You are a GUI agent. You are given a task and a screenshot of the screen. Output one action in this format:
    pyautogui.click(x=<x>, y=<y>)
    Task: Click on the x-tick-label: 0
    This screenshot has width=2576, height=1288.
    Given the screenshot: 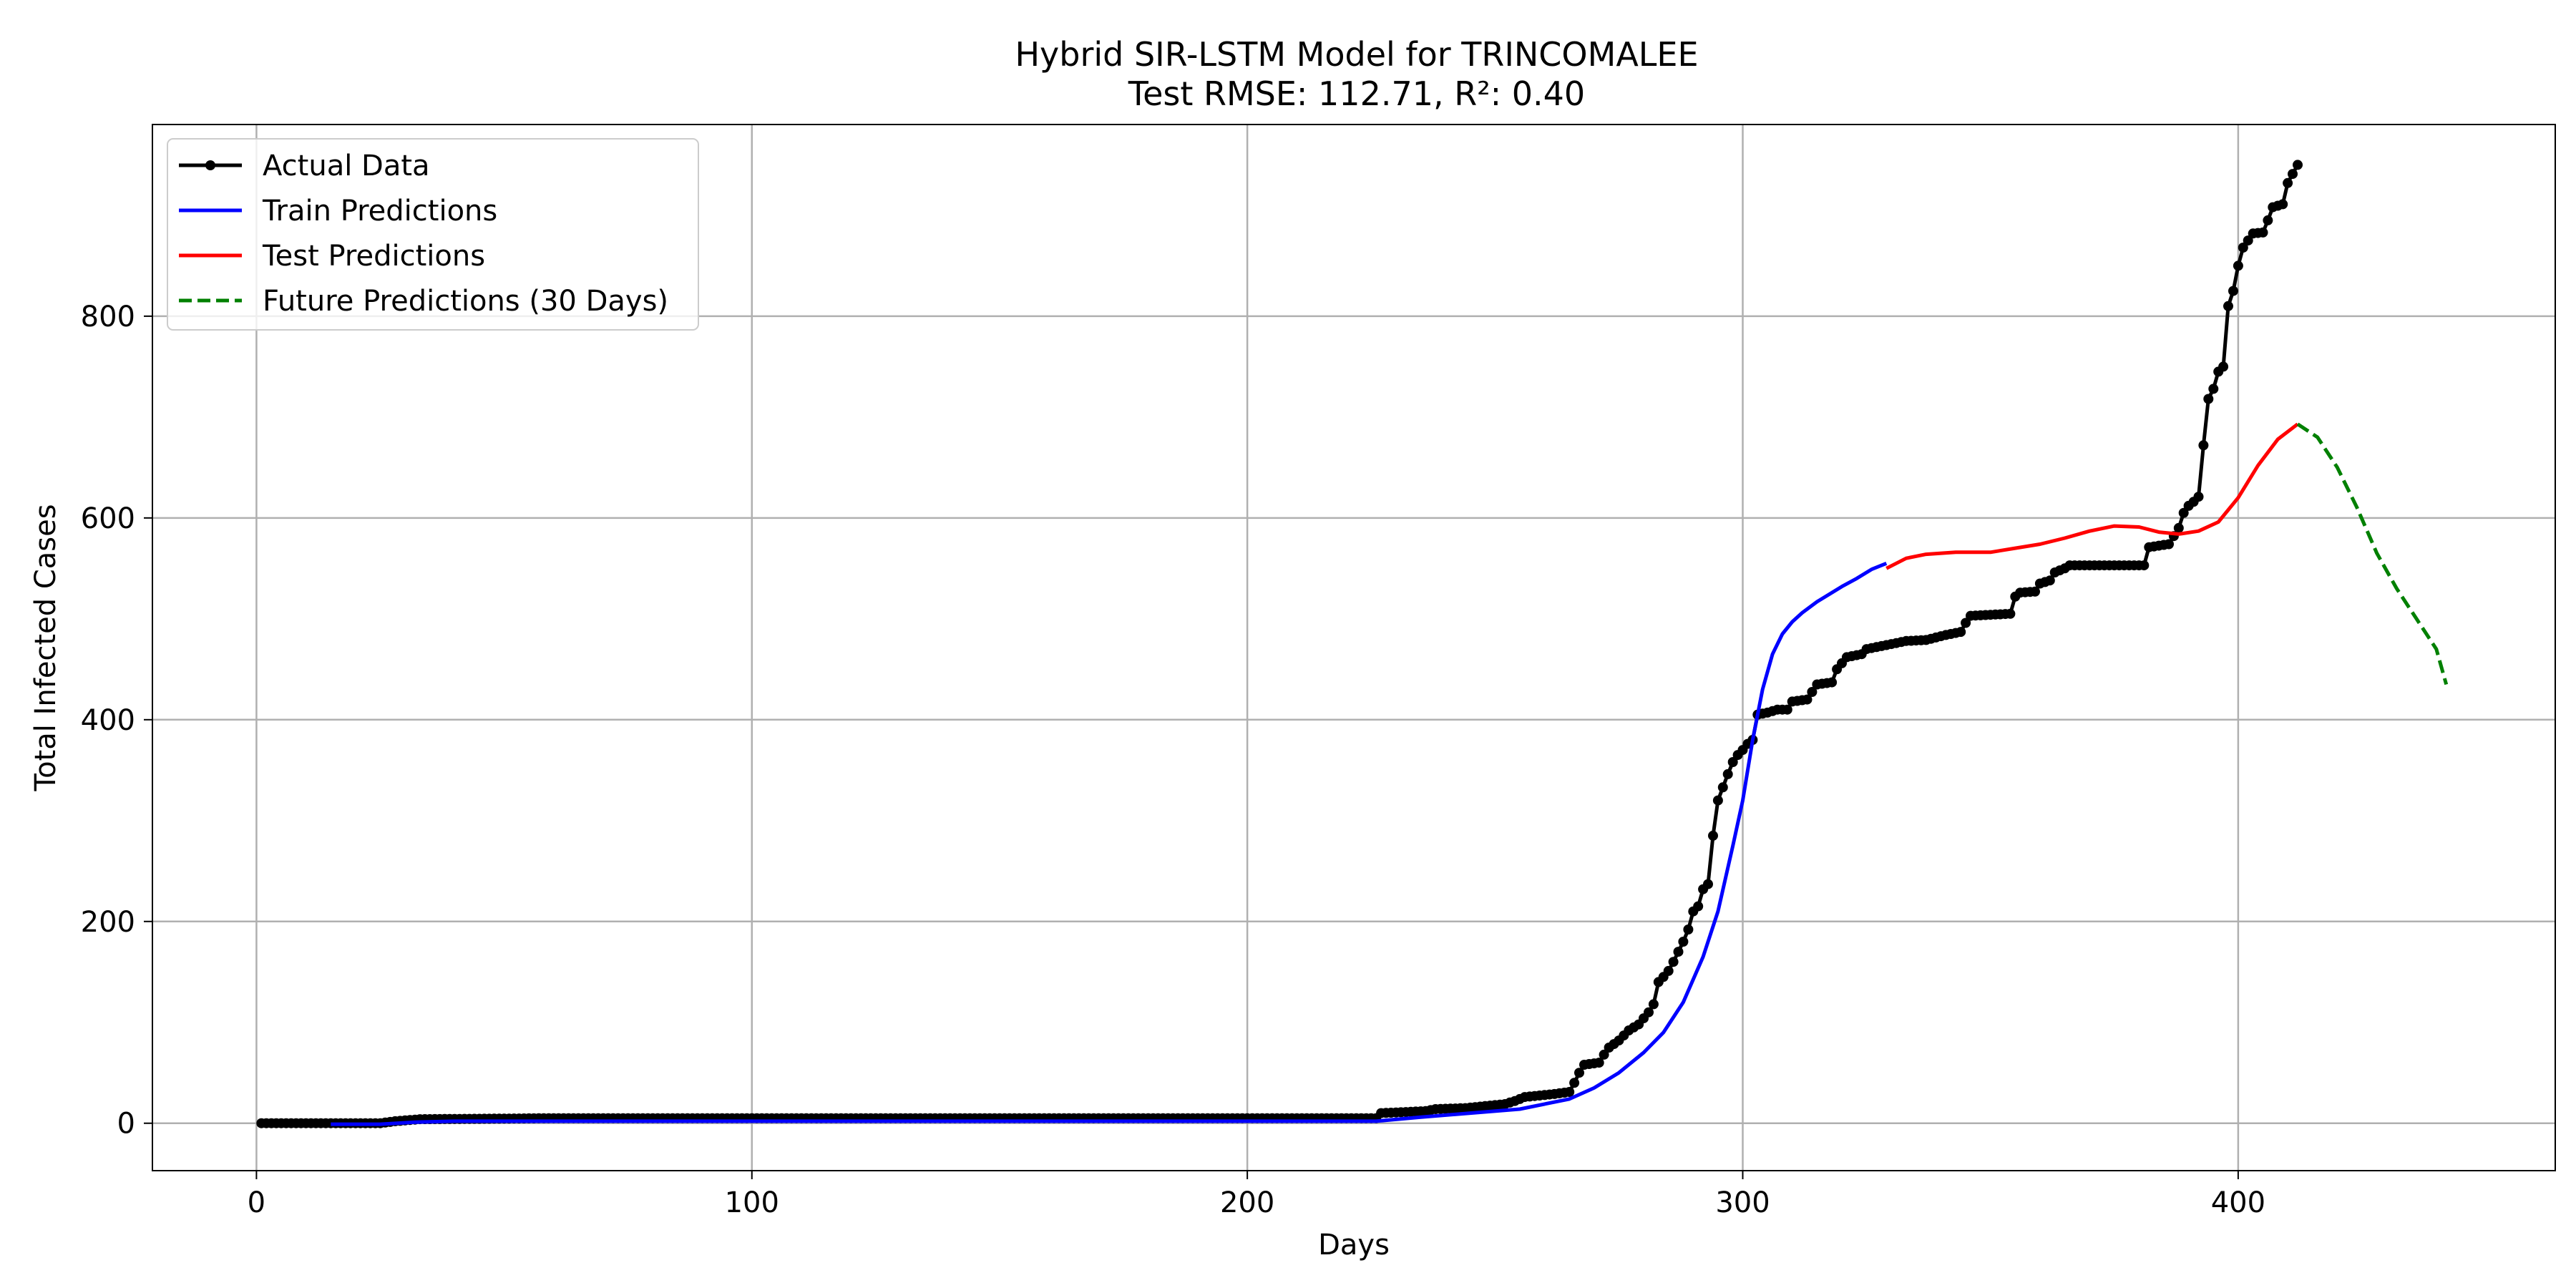 What is the action you would take?
    pyautogui.click(x=256, y=1202)
    